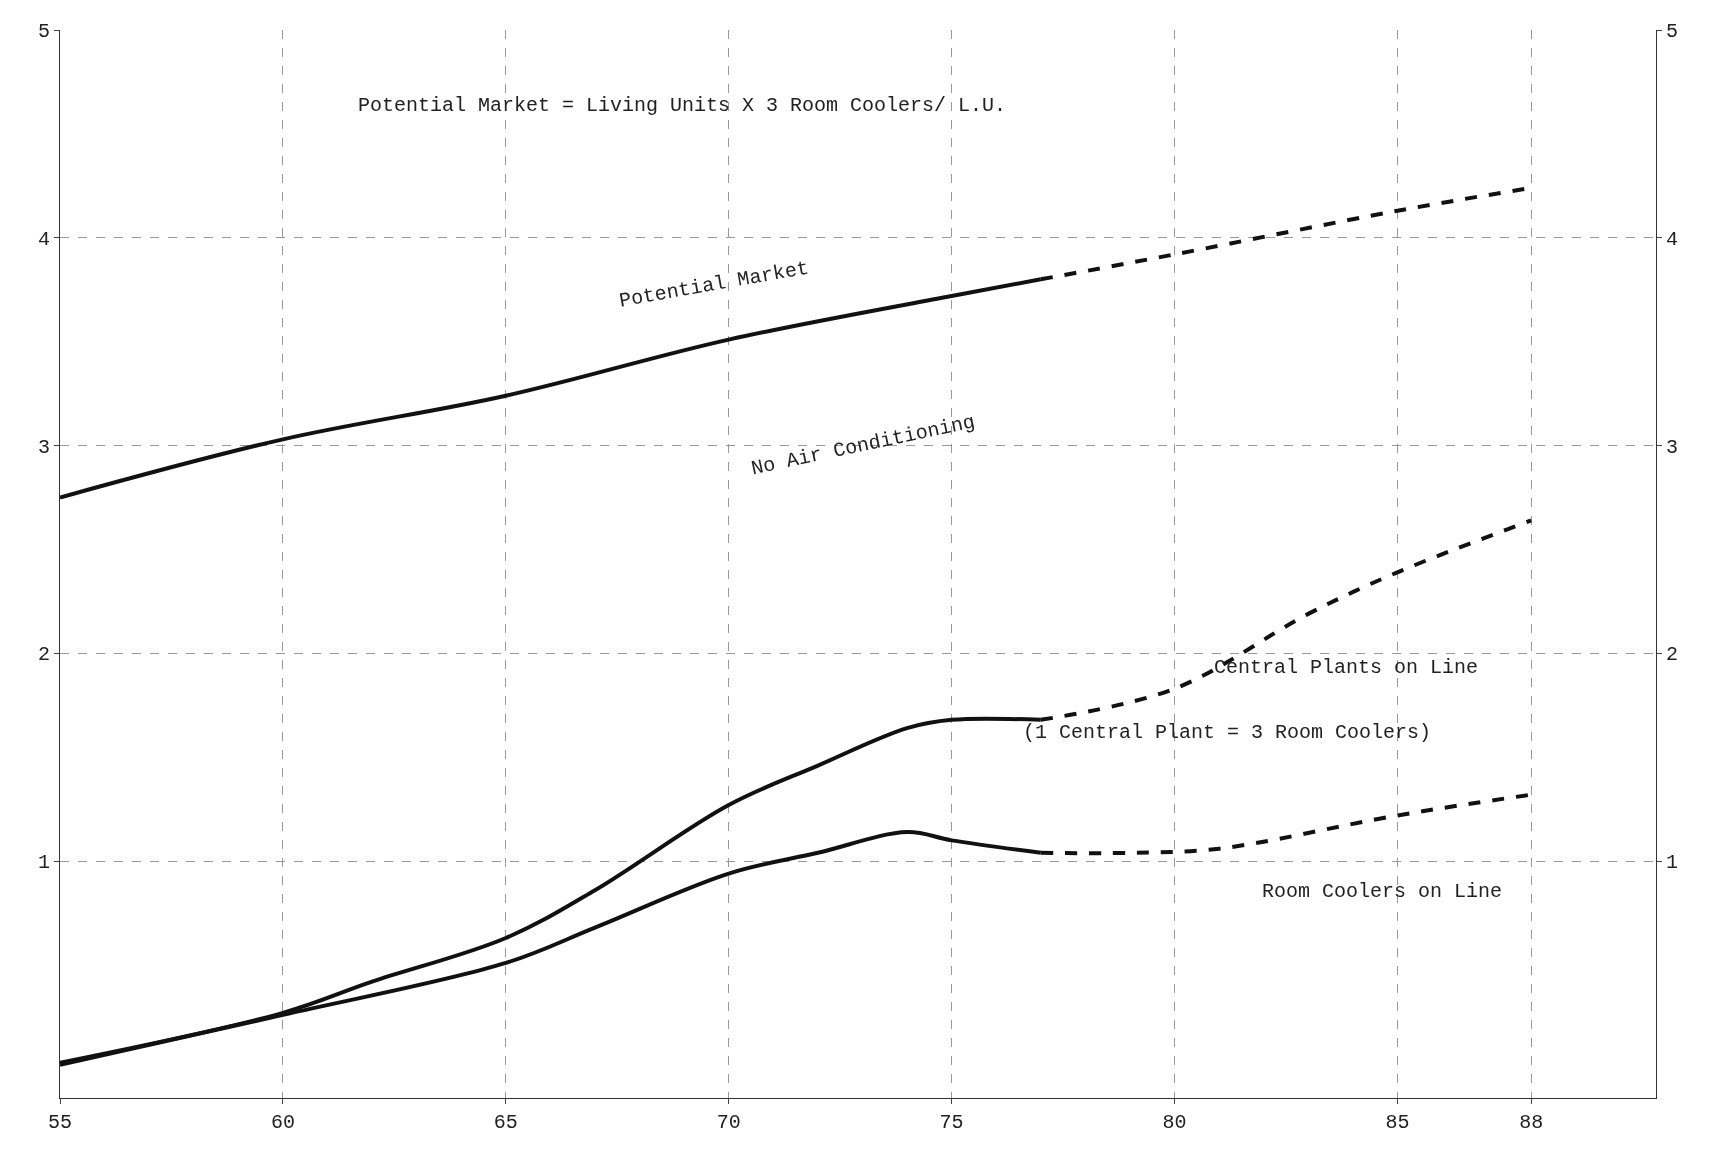 The image size is (1716, 1158). What do you see at coordinates (43, 863) in the screenshot?
I see `y-tick-label: 1` at bounding box center [43, 863].